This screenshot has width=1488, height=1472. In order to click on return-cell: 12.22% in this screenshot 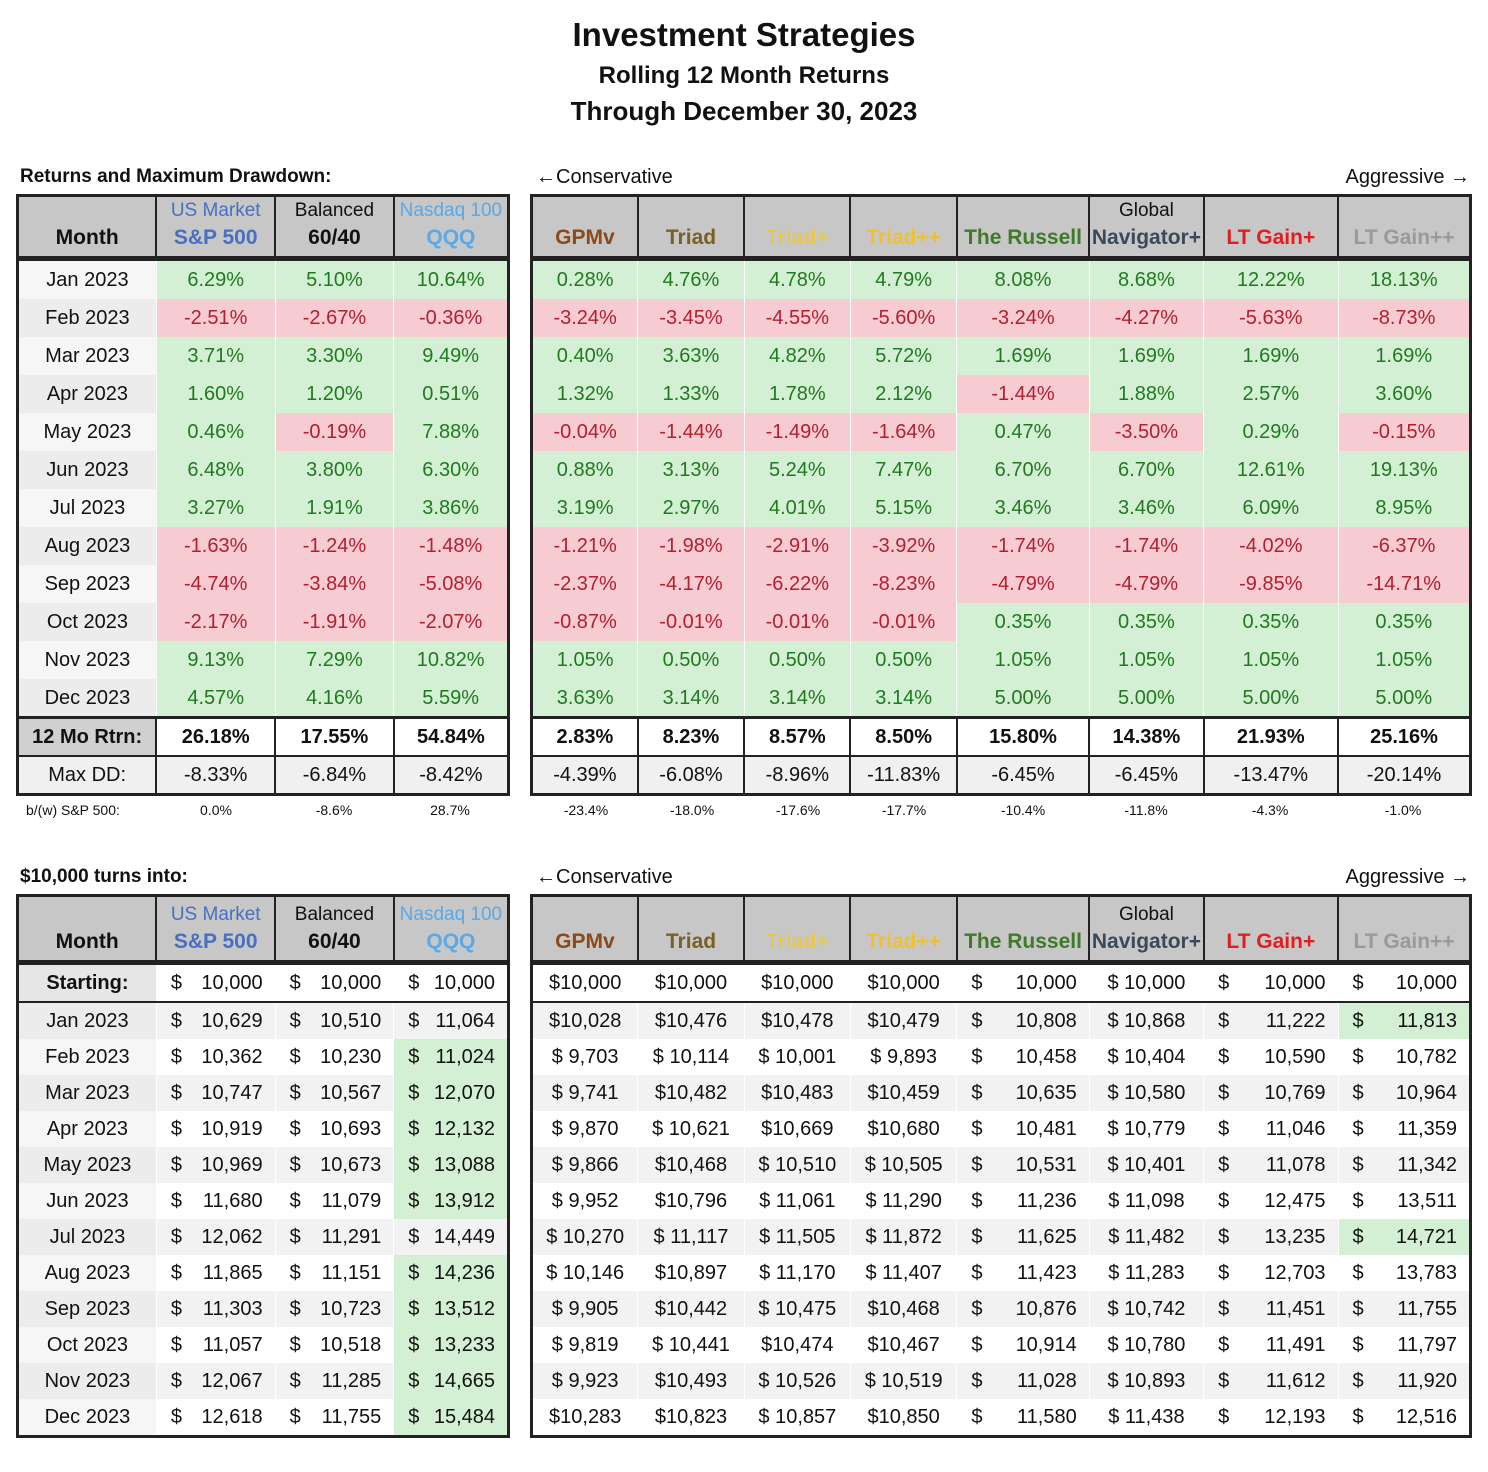, I will do `click(1271, 279)`.